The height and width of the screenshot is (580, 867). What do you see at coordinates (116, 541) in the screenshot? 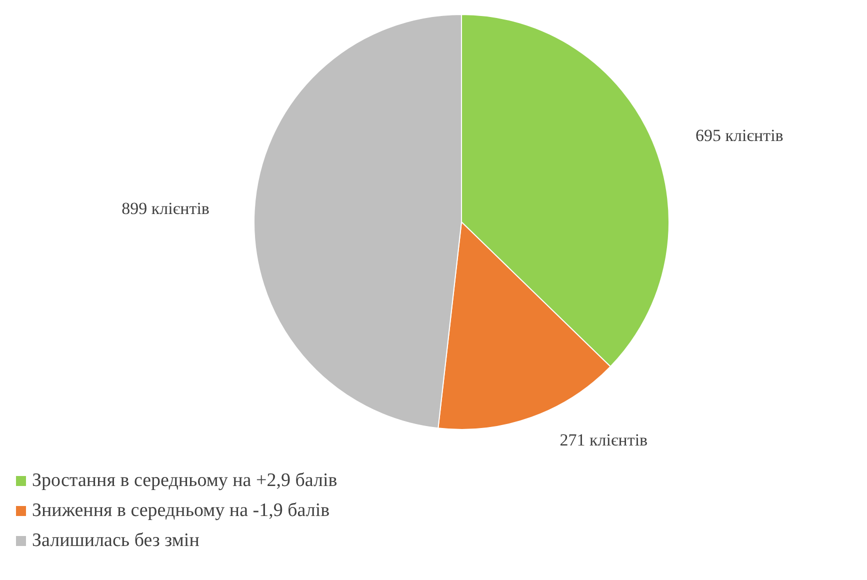
I see `legend-label: Залишилась без змін` at bounding box center [116, 541].